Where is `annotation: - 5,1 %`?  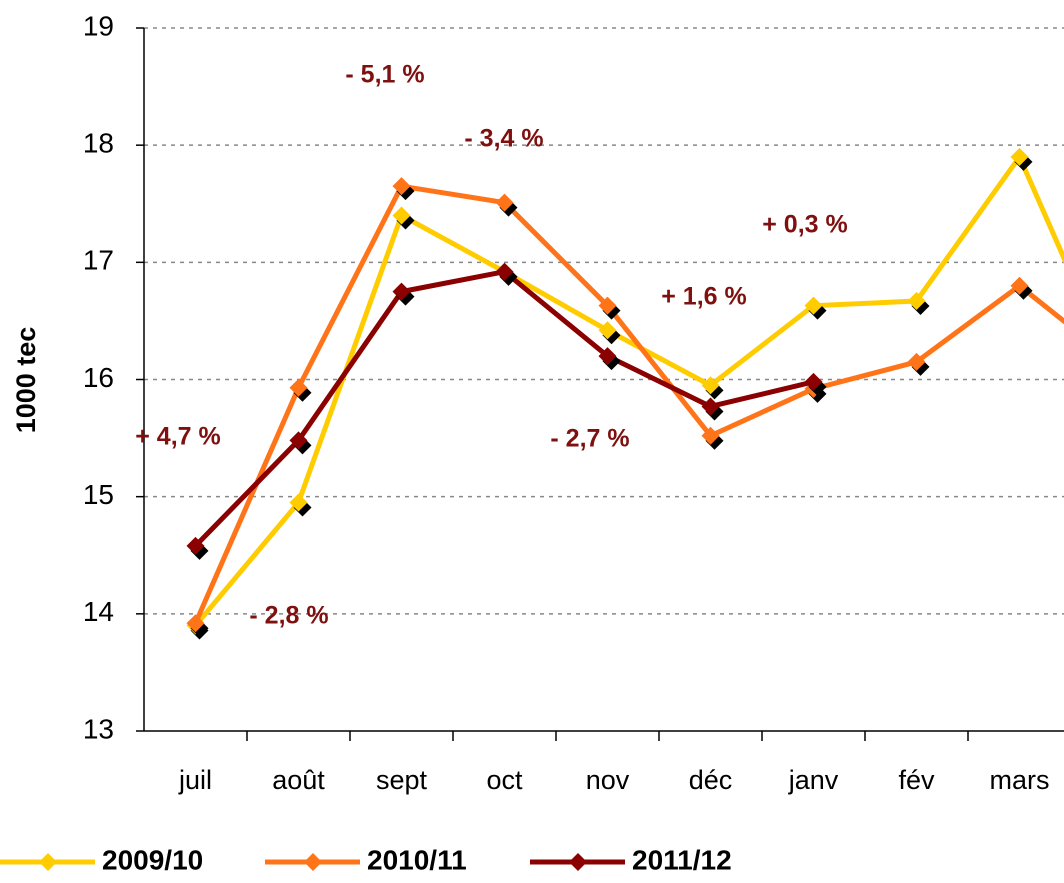 annotation: - 5,1 % is located at coordinates (384, 75).